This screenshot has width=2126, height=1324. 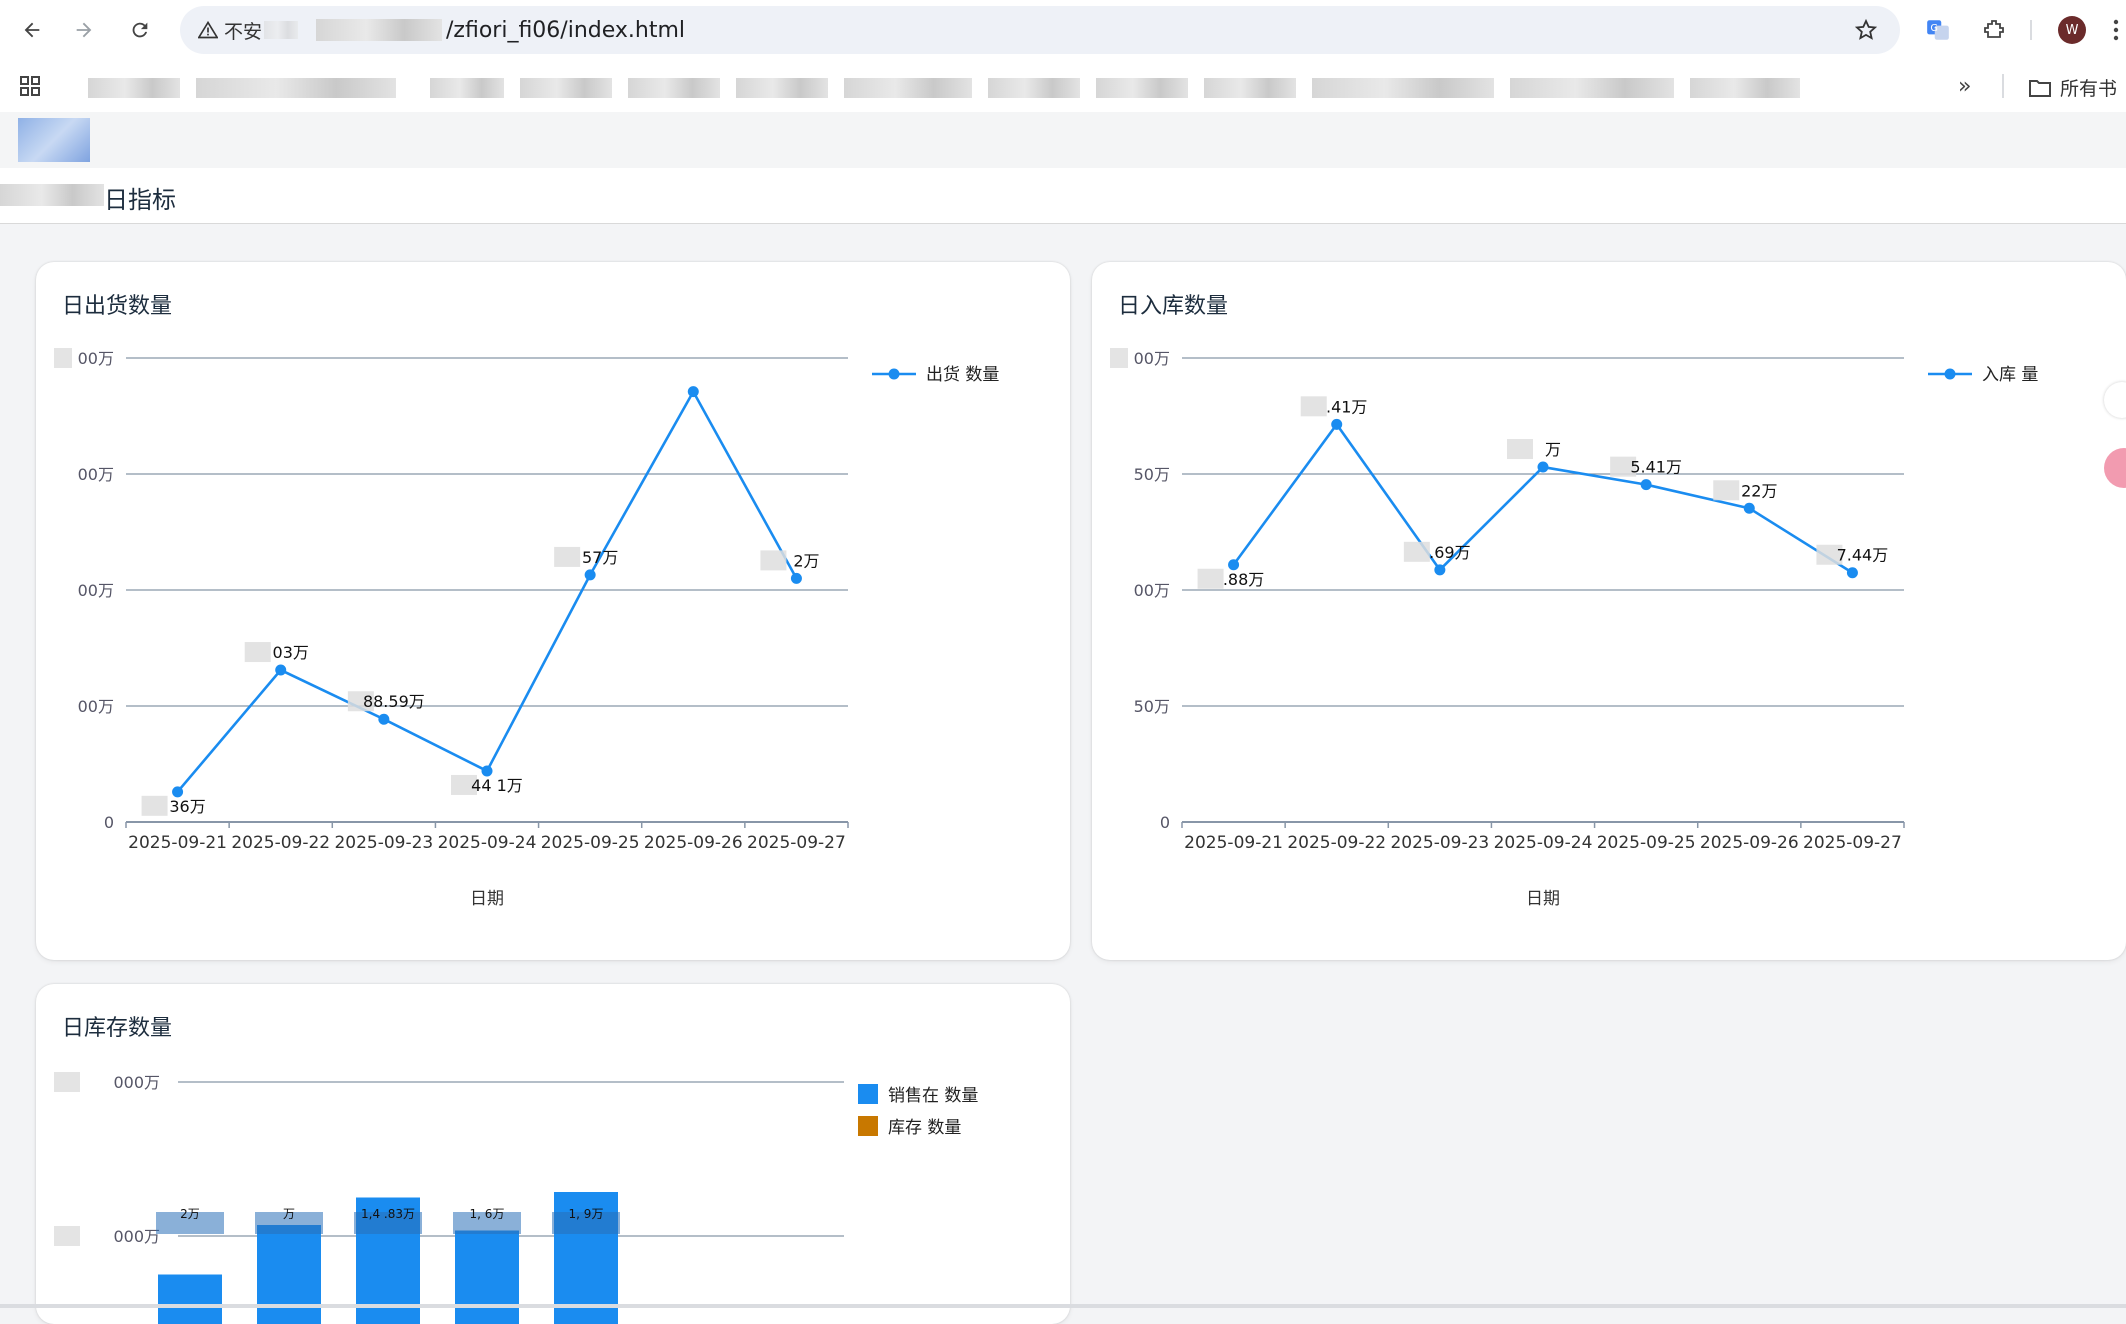 What do you see at coordinates (2003, 86) in the screenshot?
I see `bookmarks-divider` at bounding box center [2003, 86].